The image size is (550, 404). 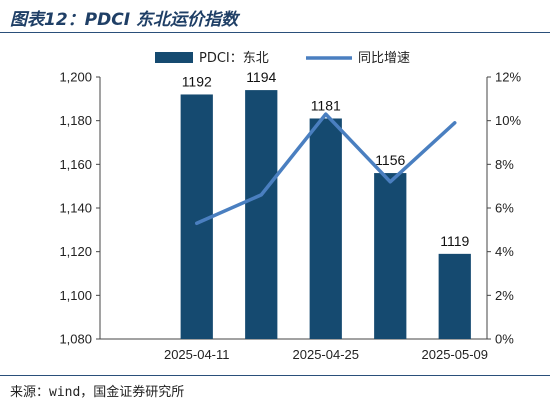 I want to click on right-tick-label: 10%, so click(x=508, y=120).